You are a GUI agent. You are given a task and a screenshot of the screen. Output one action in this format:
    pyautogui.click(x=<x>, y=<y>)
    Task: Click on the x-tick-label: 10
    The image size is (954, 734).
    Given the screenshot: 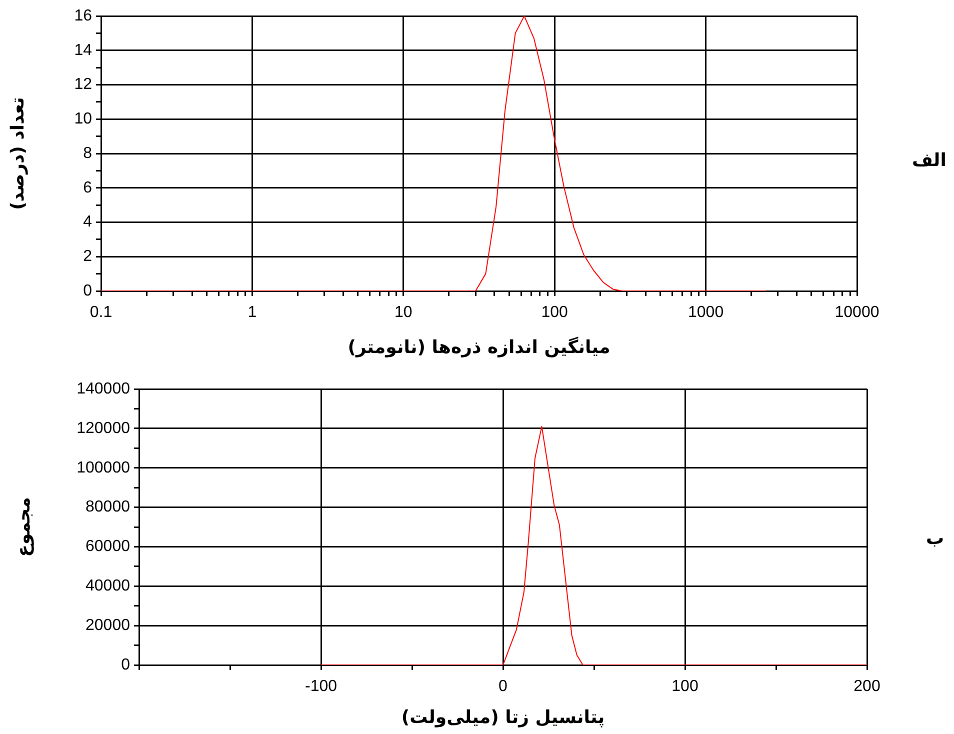 What is the action you would take?
    pyautogui.click(x=403, y=313)
    